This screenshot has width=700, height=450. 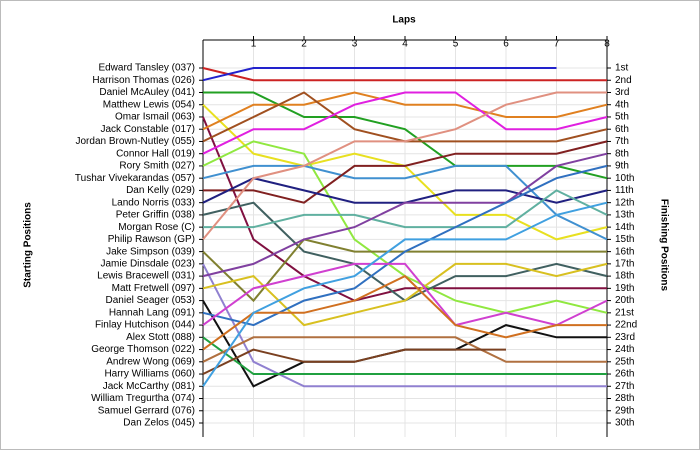 What do you see at coordinates (624, 398) in the screenshot?
I see `y2-tick-label: 28th` at bounding box center [624, 398].